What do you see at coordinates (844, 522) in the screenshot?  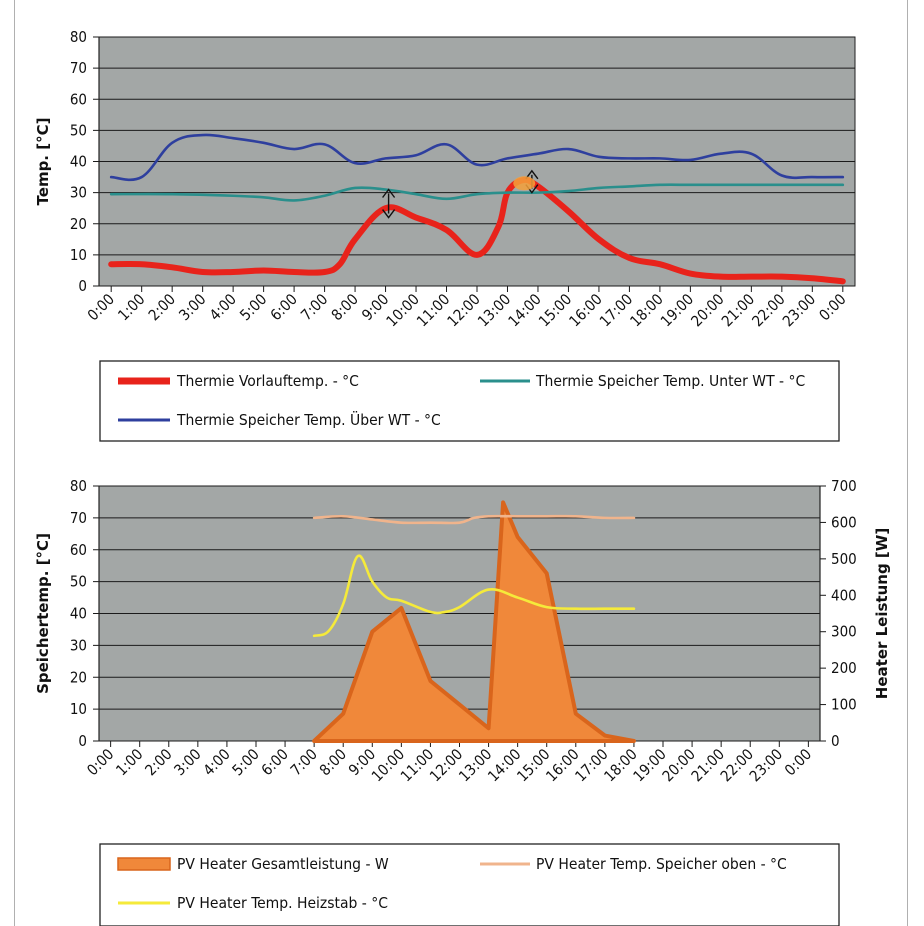 I see `y2-tick-label: 600` at bounding box center [844, 522].